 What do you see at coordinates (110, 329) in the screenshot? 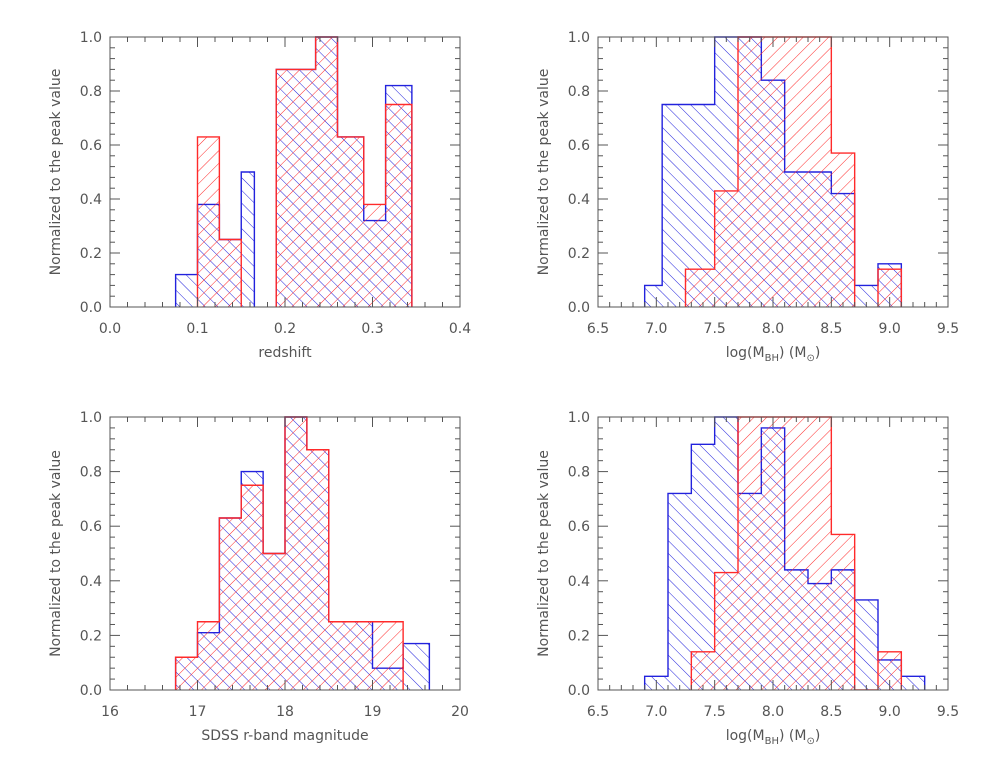
I see `x-tick-label: 0.0` at bounding box center [110, 329].